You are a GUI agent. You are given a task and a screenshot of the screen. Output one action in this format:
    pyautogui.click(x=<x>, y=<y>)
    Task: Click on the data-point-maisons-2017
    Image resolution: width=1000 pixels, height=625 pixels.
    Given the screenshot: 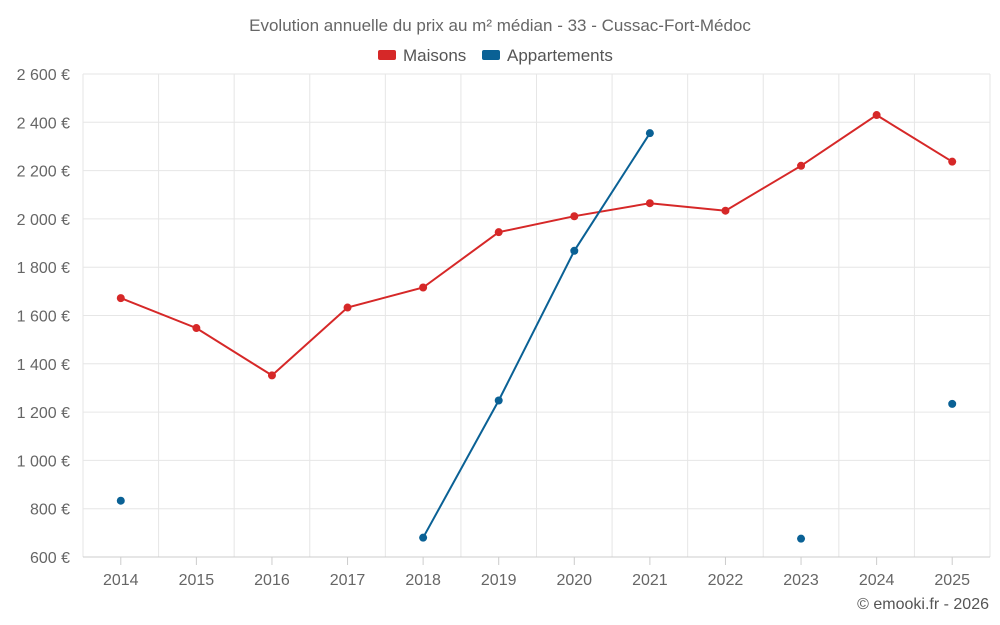 What is the action you would take?
    pyautogui.click(x=347, y=307)
    